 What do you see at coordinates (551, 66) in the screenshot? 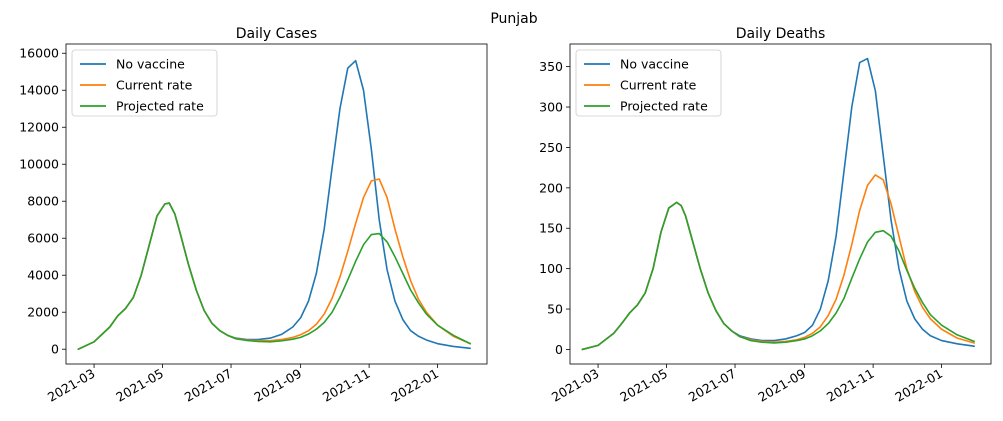
I see `deaths-y-tick-label: 350` at bounding box center [551, 66].